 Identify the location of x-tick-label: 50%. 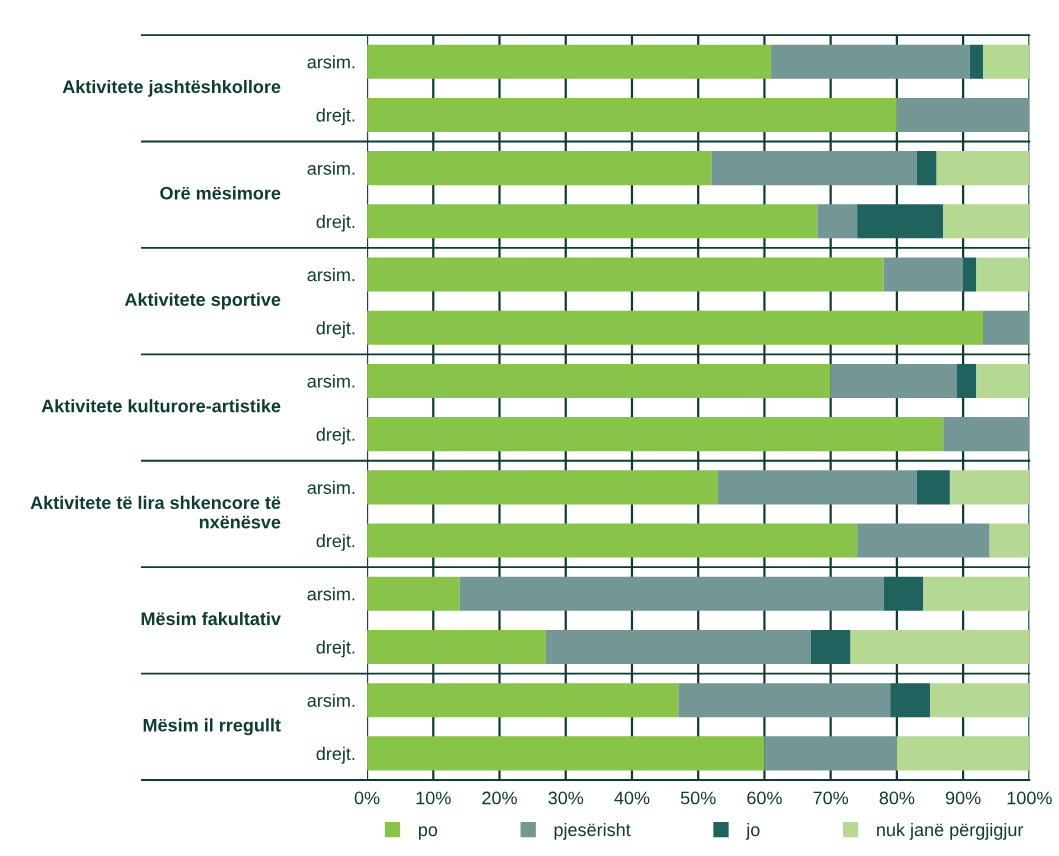
(698, 798).